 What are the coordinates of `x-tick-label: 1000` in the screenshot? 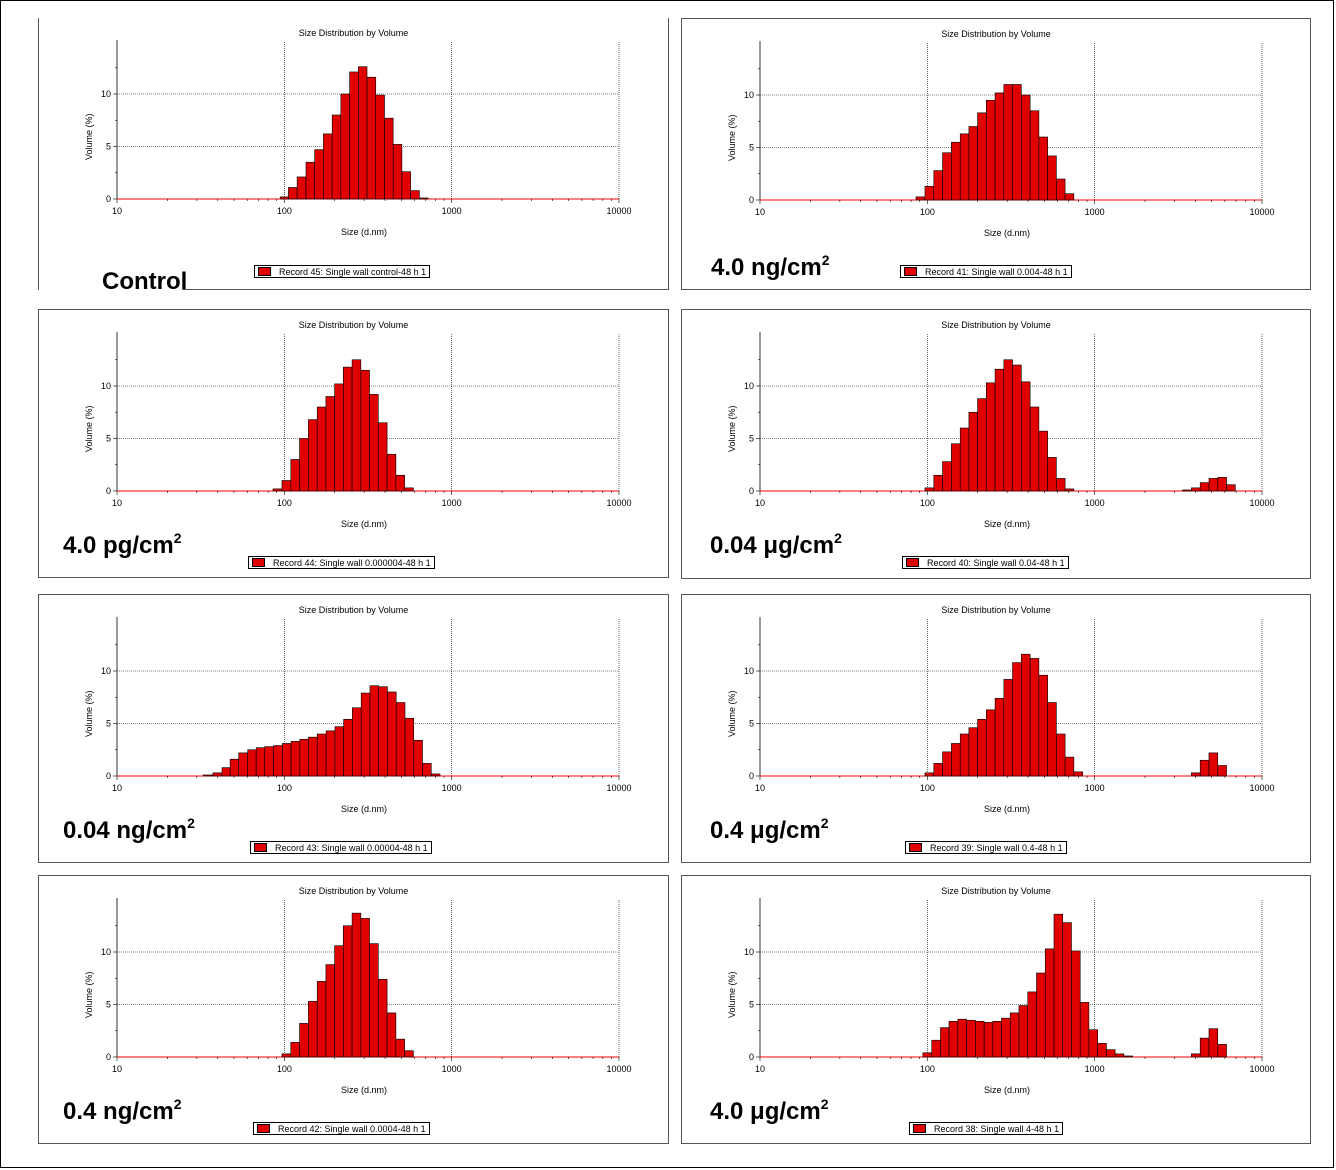 It's located at (452, 788).